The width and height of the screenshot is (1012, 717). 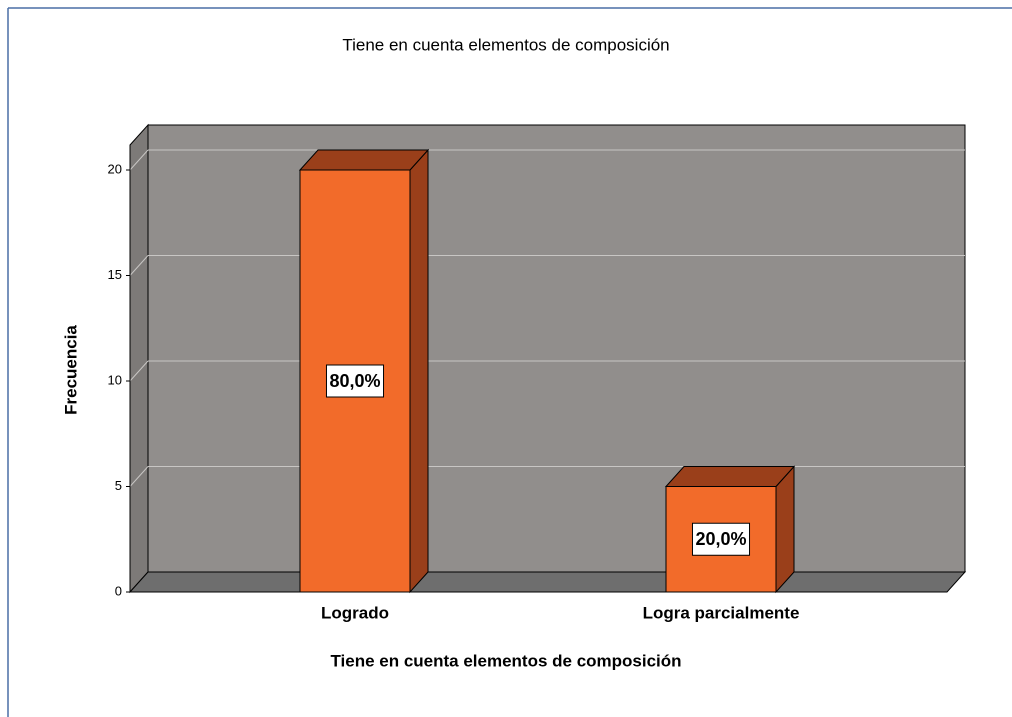 I want to click on value-label: 80,0%, so click(x=354, y=381).